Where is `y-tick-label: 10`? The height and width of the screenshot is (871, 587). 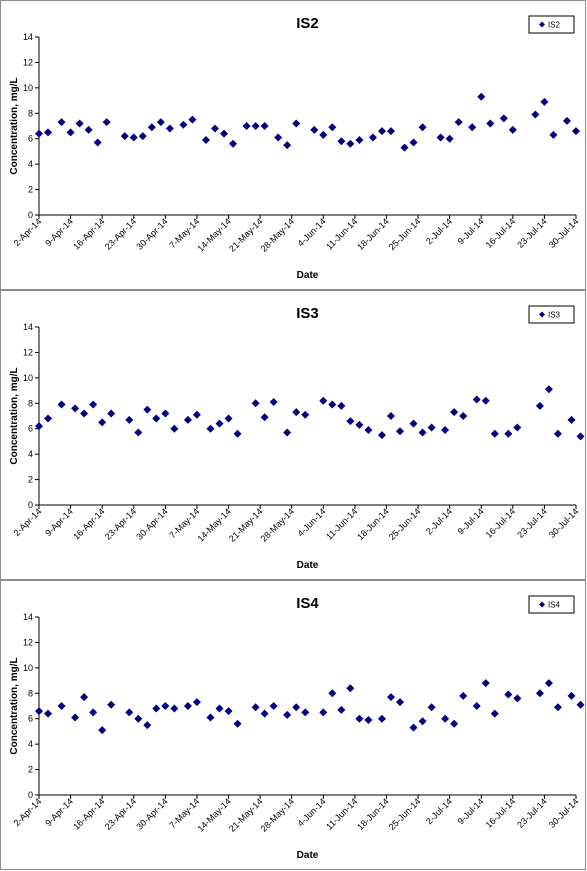
y-tick-label: 10 is located at coordinates (28, 668).